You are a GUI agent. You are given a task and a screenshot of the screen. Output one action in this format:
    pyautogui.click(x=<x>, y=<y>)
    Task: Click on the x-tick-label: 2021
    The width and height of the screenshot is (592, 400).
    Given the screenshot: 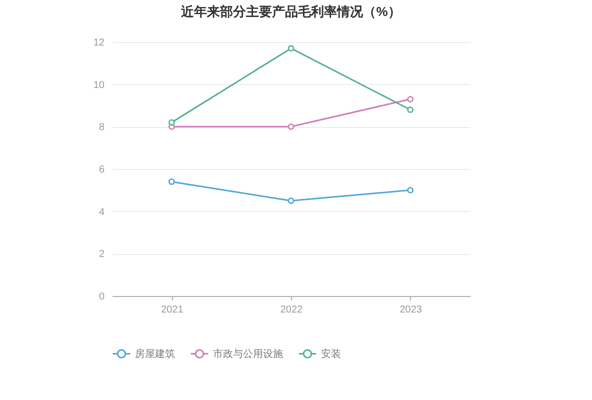 What is the action you would take?
    pyautogui.click(x=172, y=310)
    